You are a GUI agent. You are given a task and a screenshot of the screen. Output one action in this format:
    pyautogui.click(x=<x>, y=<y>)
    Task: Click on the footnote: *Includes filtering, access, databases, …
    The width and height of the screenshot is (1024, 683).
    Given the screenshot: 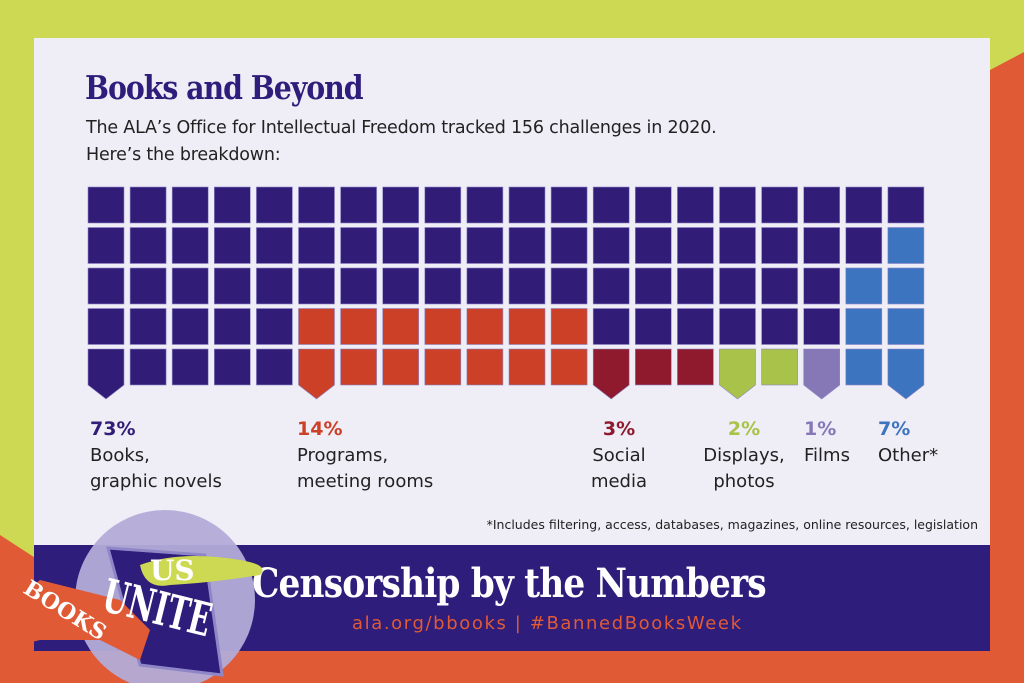 What is the action you would take?
    pyautogui.click(x=732, y=524)
    